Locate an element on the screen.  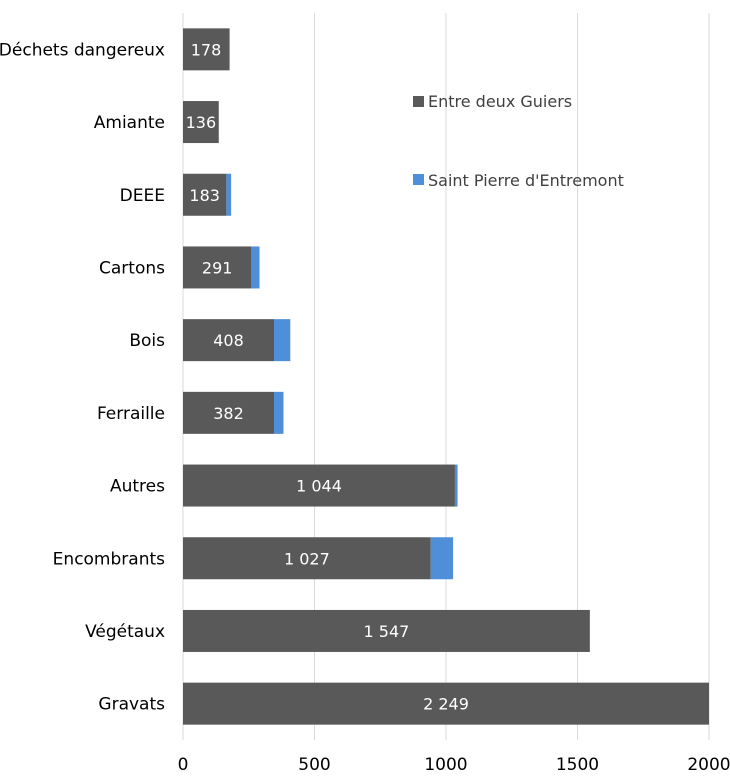
data-label-bois: 408 is located at coordinates (228, 340).